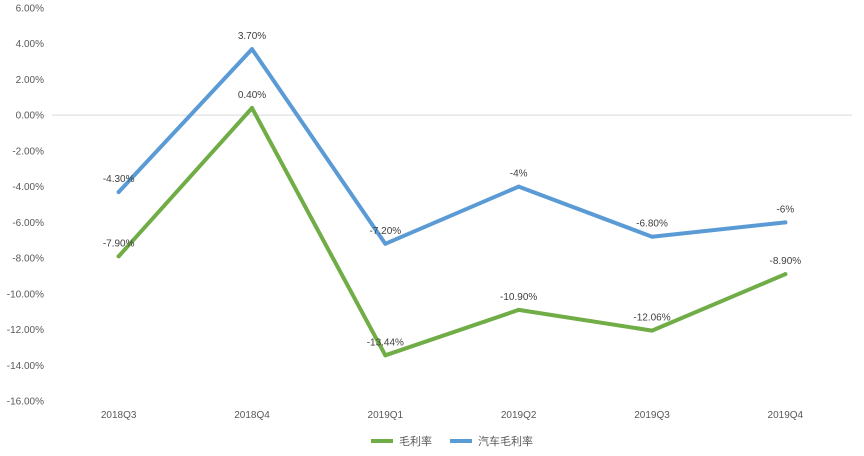 This screenshot has width=864, height=456. What do you see at coordinates (505, 441) in the screenshot?
I see `legend-label: 汽车毛利率` at bounding box center [505, 441].